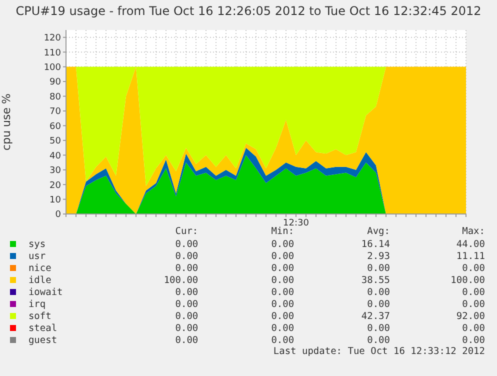 This screenshot has height=376, width=497. What do you see at coordinates (282, 232) in the screenshot?
I see `text: Min:` at bounding box center [282, 232].